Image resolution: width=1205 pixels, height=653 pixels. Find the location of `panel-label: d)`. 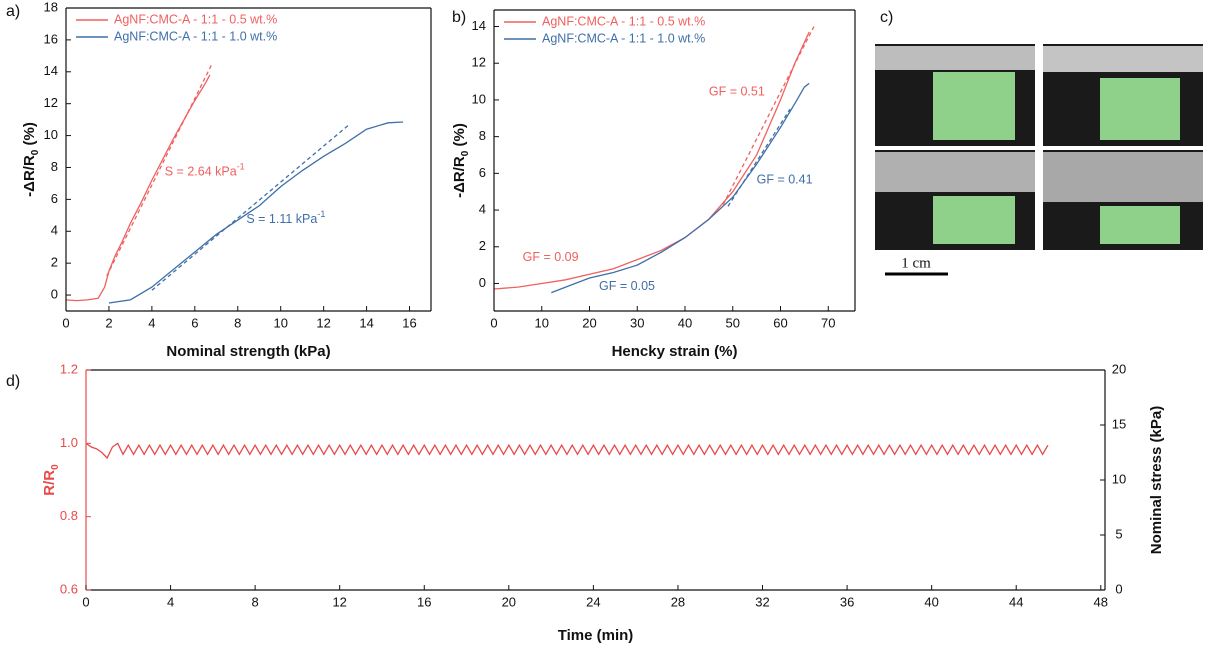

panel-label: d) is located at coordinates (13, 381).